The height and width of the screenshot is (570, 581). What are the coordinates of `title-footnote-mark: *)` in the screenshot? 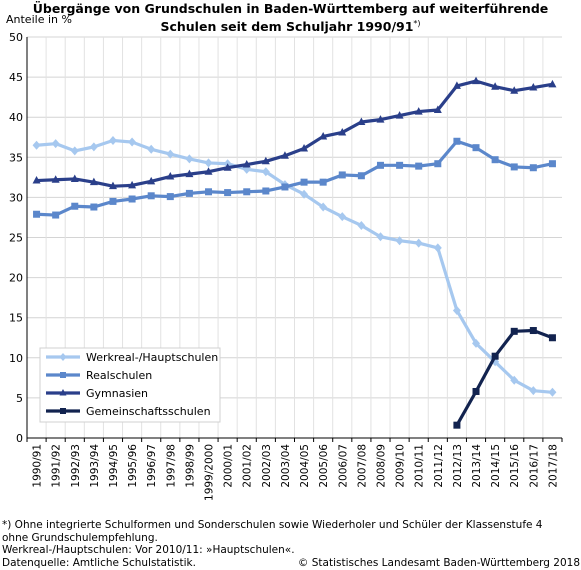 It's located at (417, 23).